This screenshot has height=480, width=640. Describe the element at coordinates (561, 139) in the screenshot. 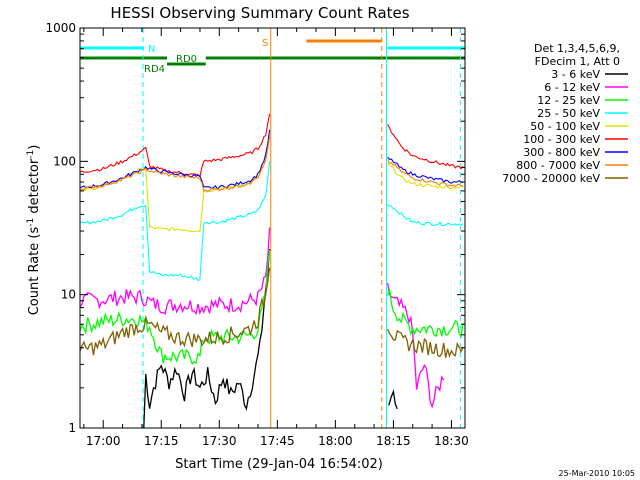

I see `legend-label-5: 100 - 300 keV` at that location.